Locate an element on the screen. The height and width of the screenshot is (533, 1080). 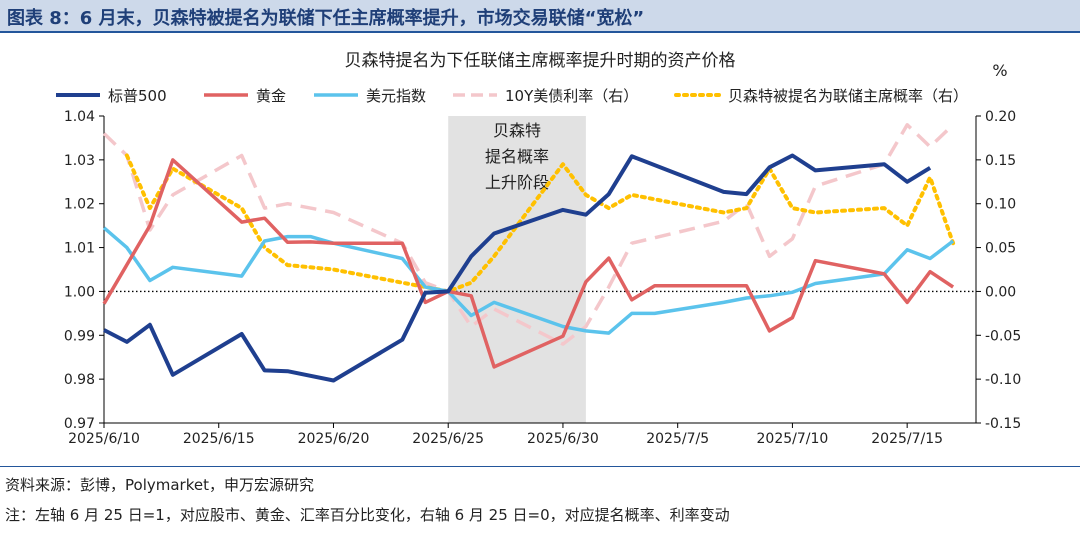
y-right-tick-label: -0.10 is located at coordinates (1003, 380).